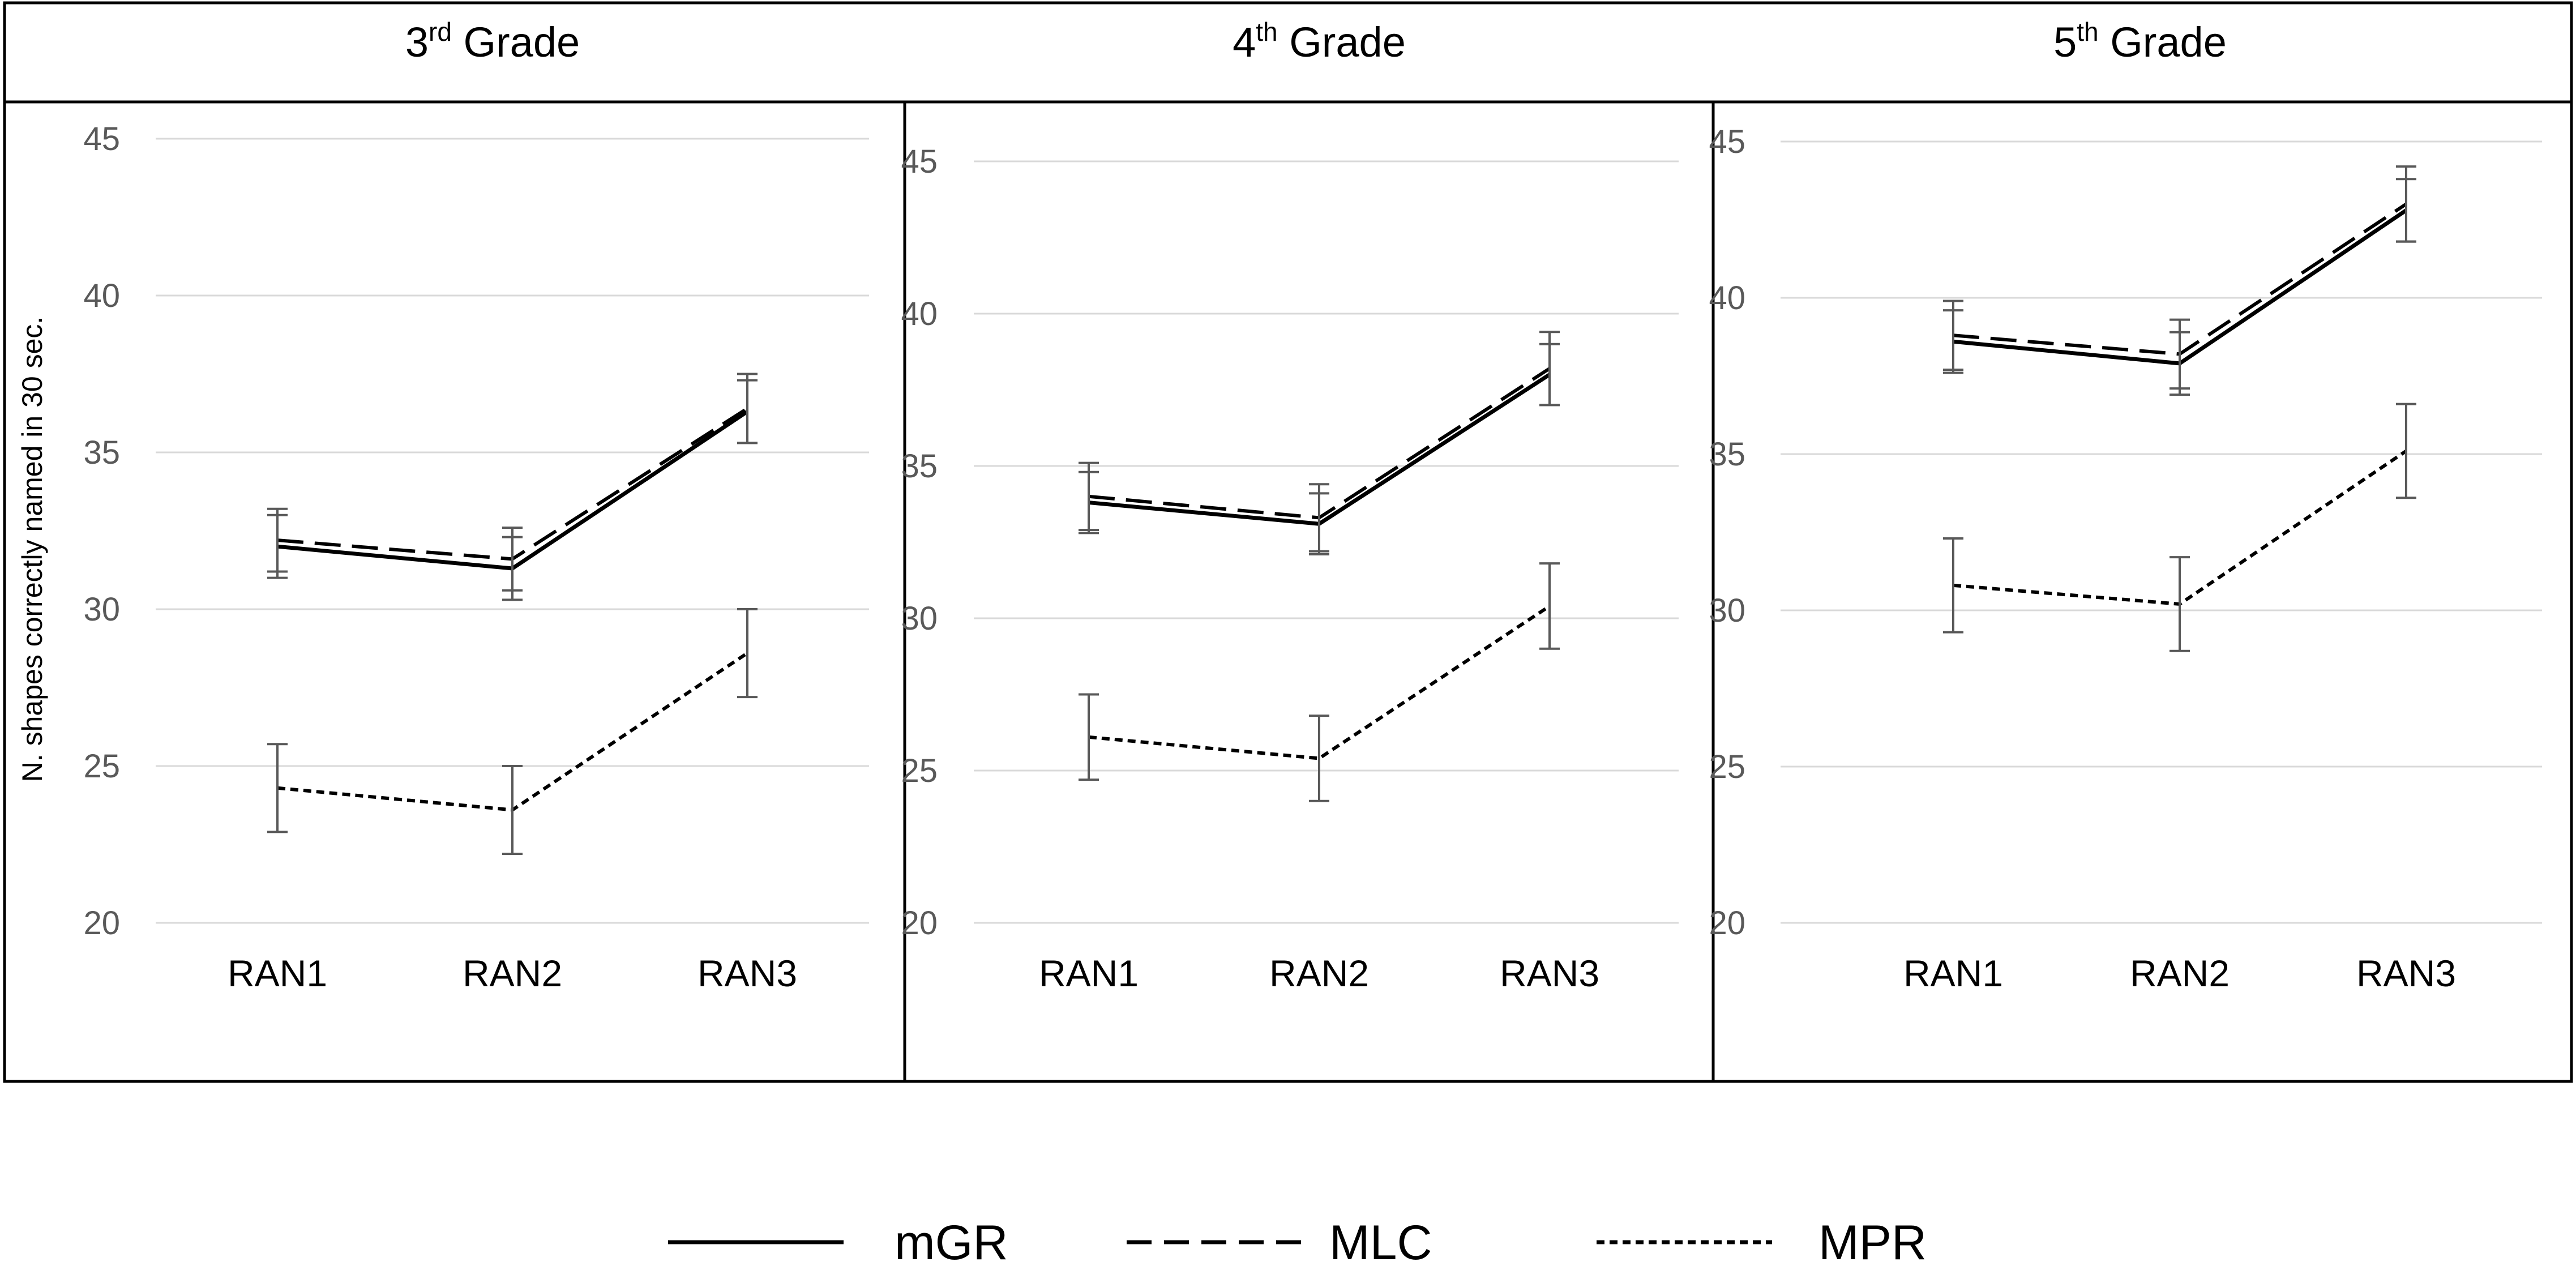 The image size is (2576, 1279). Describe the element at coordinates (1319, 41) in the screenshot. I see `panel-title-1: 4th Grade` at that location.